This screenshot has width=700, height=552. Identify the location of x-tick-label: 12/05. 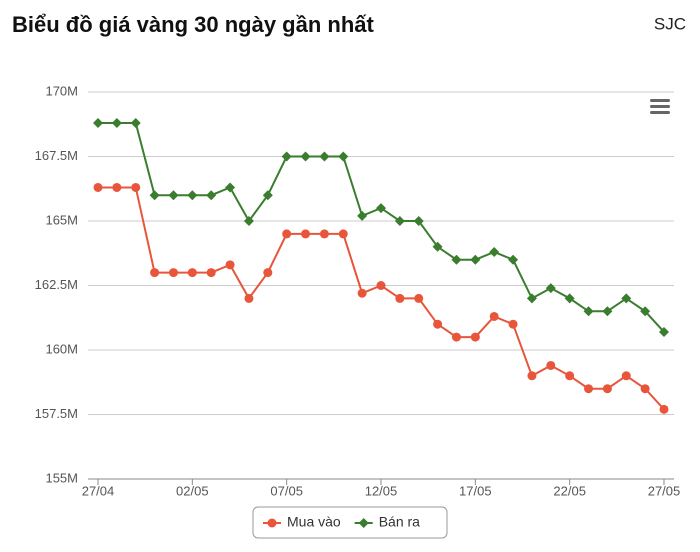
(381, 490).